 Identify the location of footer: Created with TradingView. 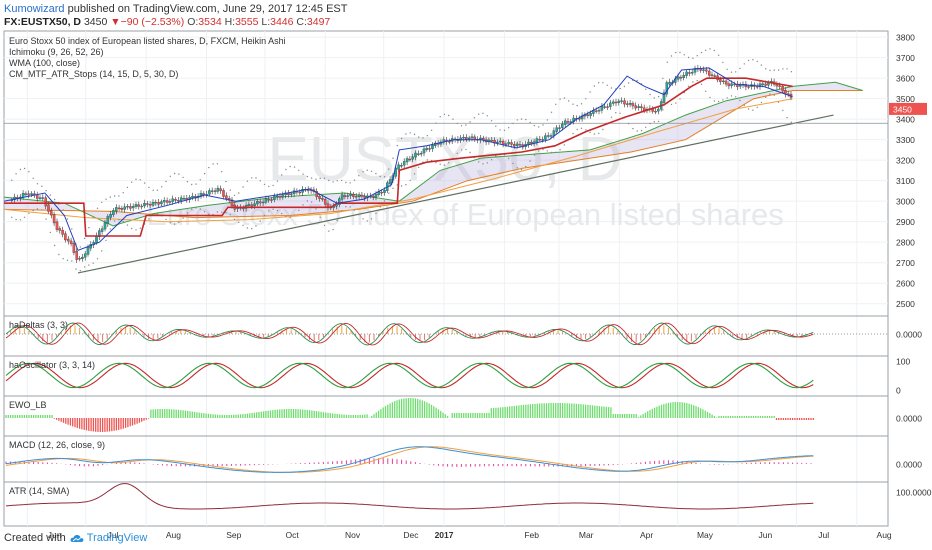
(75, 538).